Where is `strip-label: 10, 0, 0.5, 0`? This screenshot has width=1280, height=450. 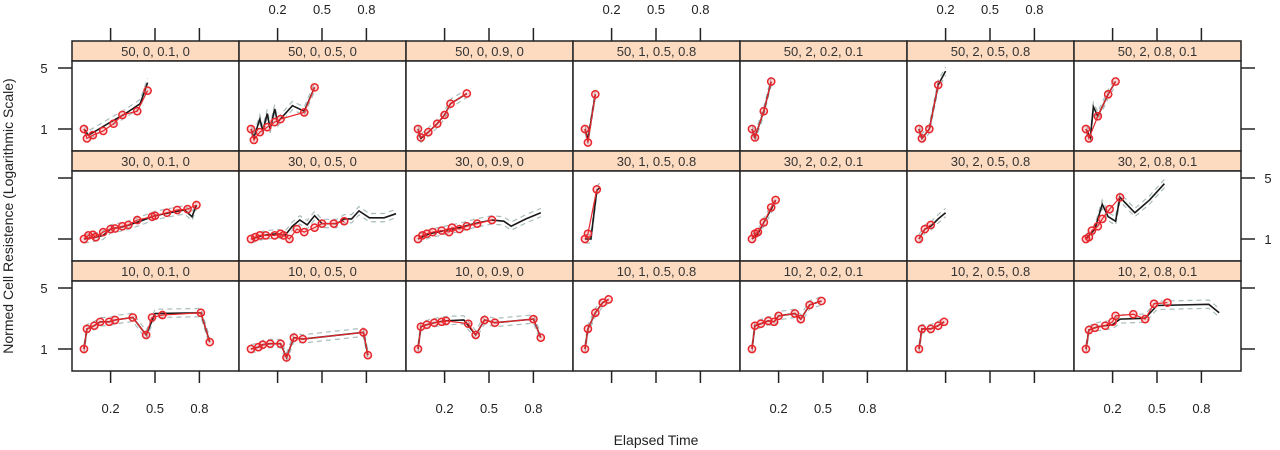
strip-label: 10, 0, 0.5, 0 is located at coordinates (322, 271).